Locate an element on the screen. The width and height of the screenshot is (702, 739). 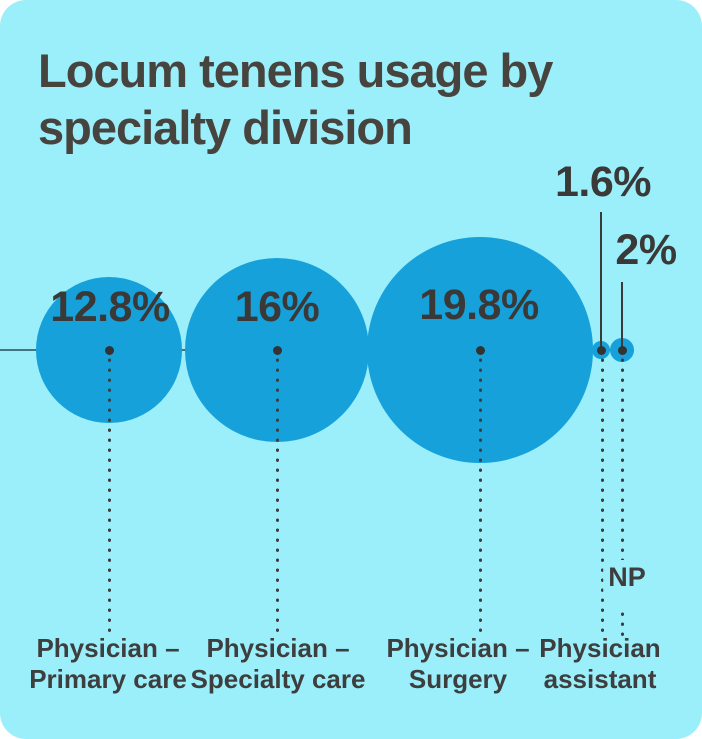
category-label-surgery: Physician – Surgery is located at coordinates (457, 664).